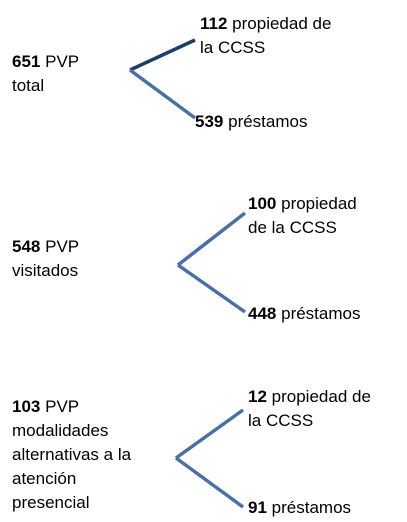 This screenshot has width=407, height=522. I want to click on text-line: 539 préstamos, so click(251, 122).